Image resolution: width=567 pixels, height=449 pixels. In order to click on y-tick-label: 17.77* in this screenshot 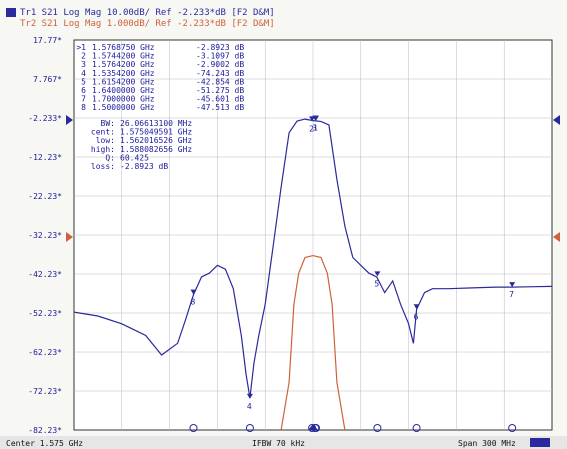, I will do `click(47, 40)`.